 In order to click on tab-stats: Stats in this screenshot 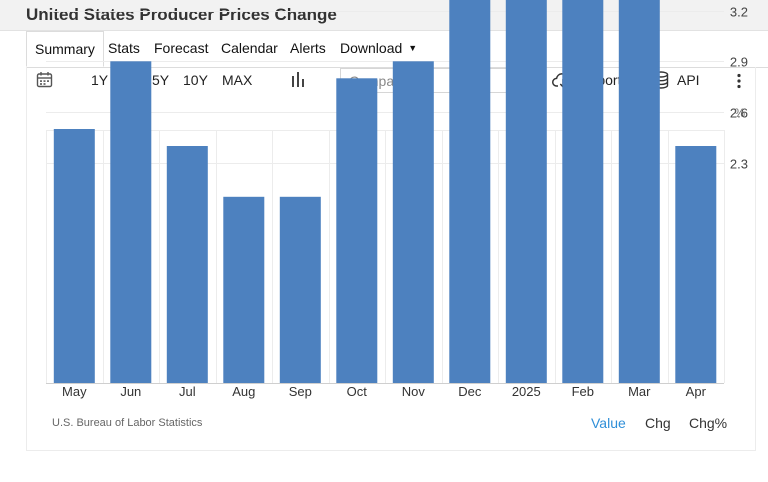, I will do `click(124, 48)`.